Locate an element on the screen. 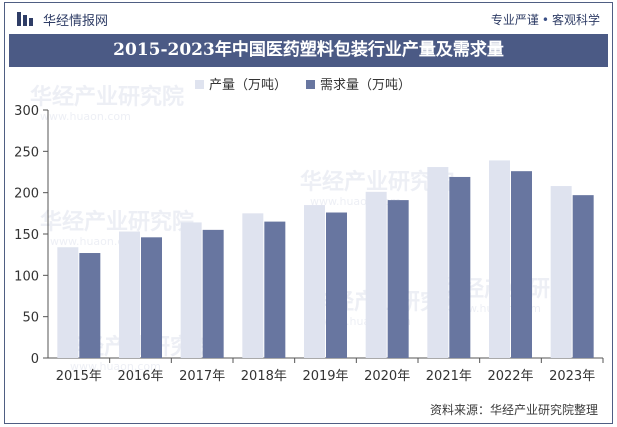  x-tick-label: 2018年 is located at coordinates (264, 376).